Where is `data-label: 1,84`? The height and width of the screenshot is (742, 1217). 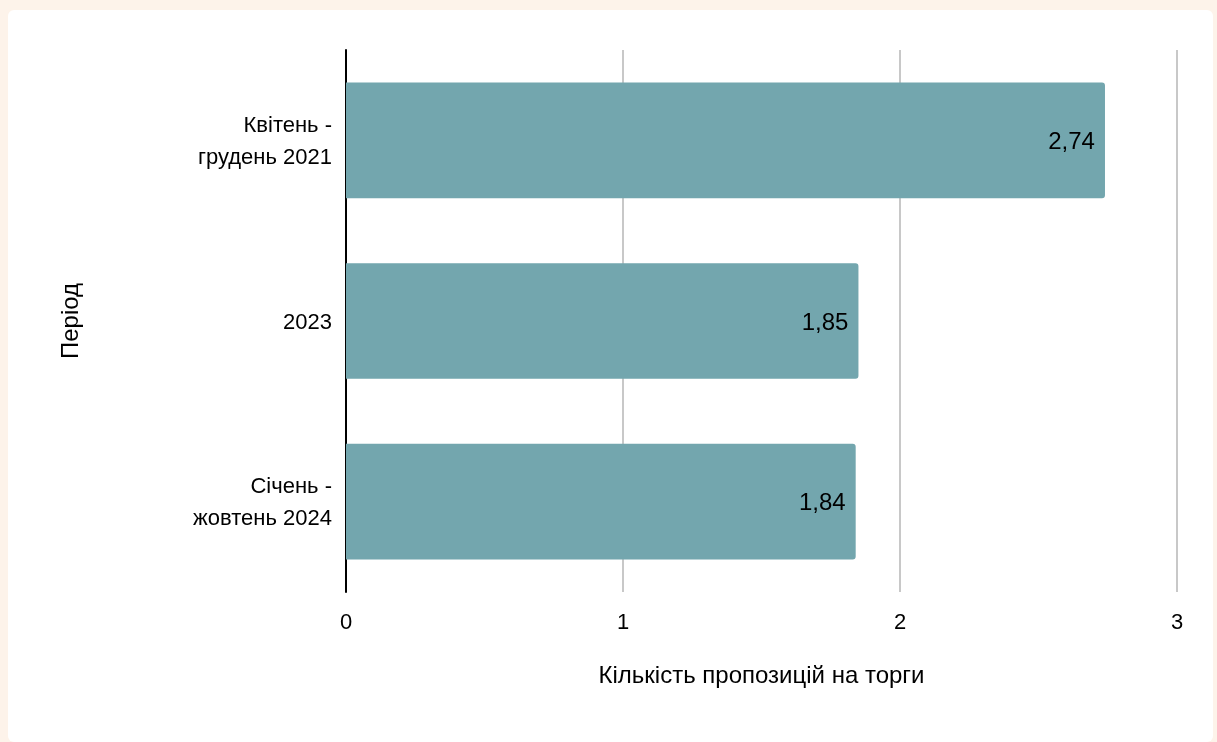 data-label: 1,84 is located at coordinates (822, 502).